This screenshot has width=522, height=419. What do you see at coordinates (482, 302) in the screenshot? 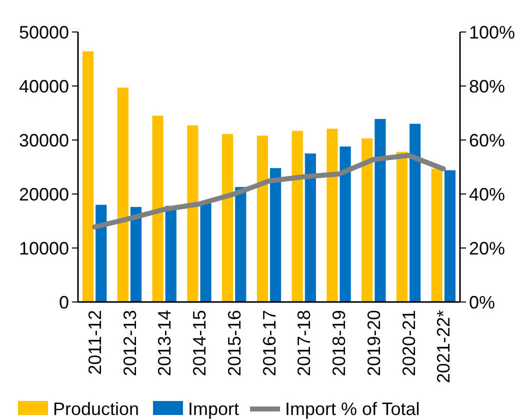
I see `y2-tick-label: 0%` at bounding box center [482, 302].